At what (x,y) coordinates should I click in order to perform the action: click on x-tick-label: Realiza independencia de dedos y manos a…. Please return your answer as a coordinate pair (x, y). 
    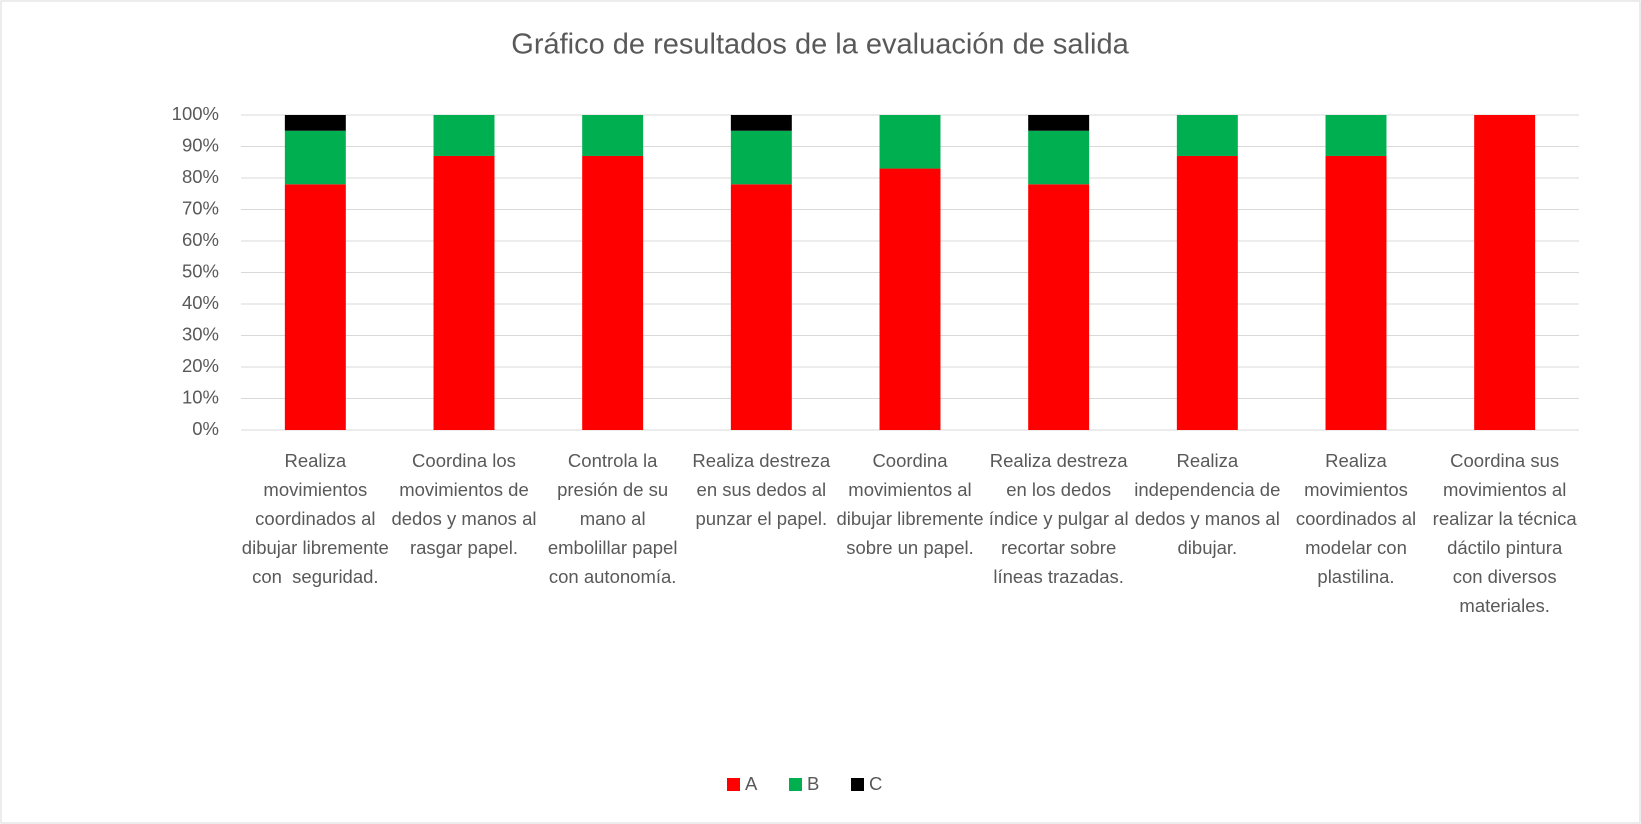
    Looking at the image, I should click on (1207, 504).